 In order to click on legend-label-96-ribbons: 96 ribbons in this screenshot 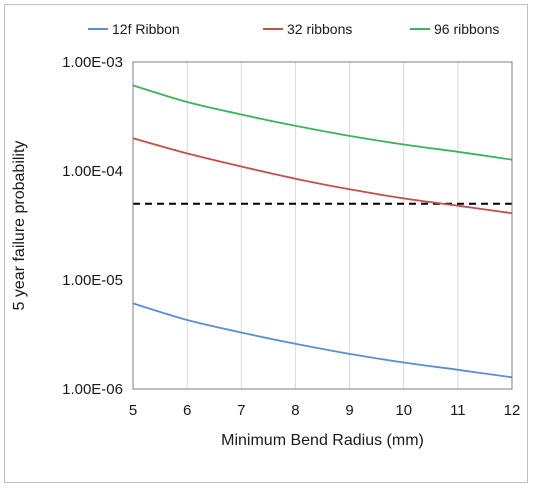, I will do `click(466, 29)`.